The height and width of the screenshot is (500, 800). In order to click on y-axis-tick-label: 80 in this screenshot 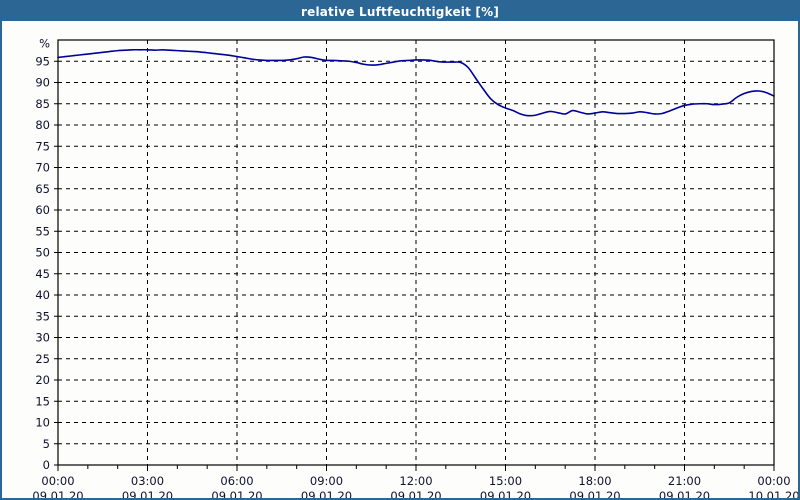, I will do `click(42, 125)`.